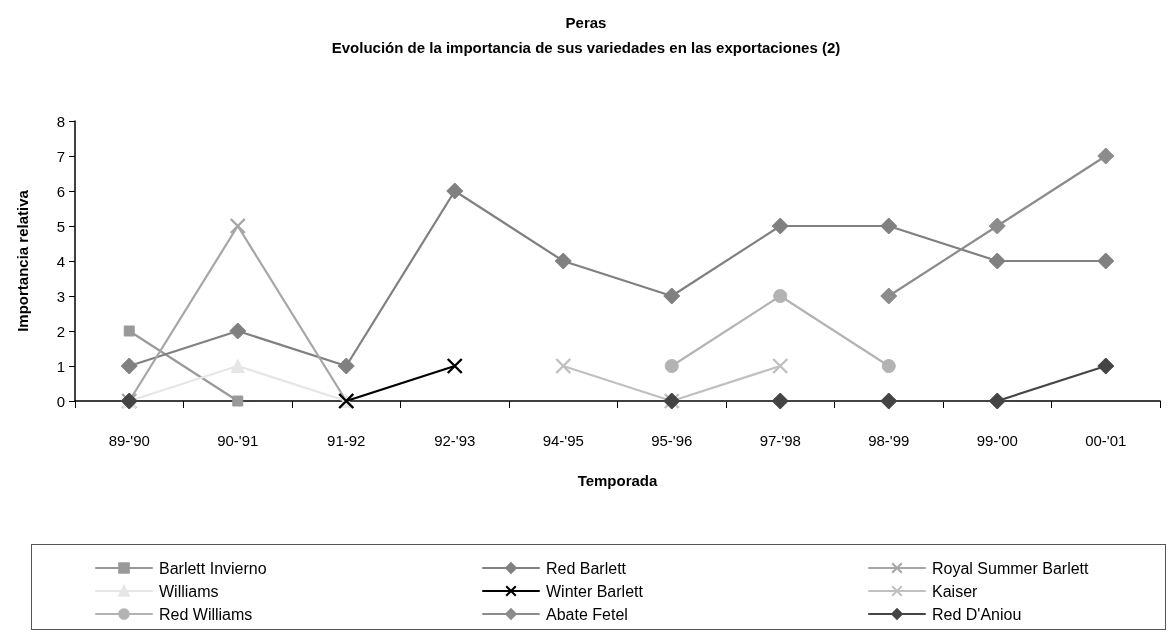 The image size is (1172, 633). I want to click on y-tick-label: 3, so click(60, 296).